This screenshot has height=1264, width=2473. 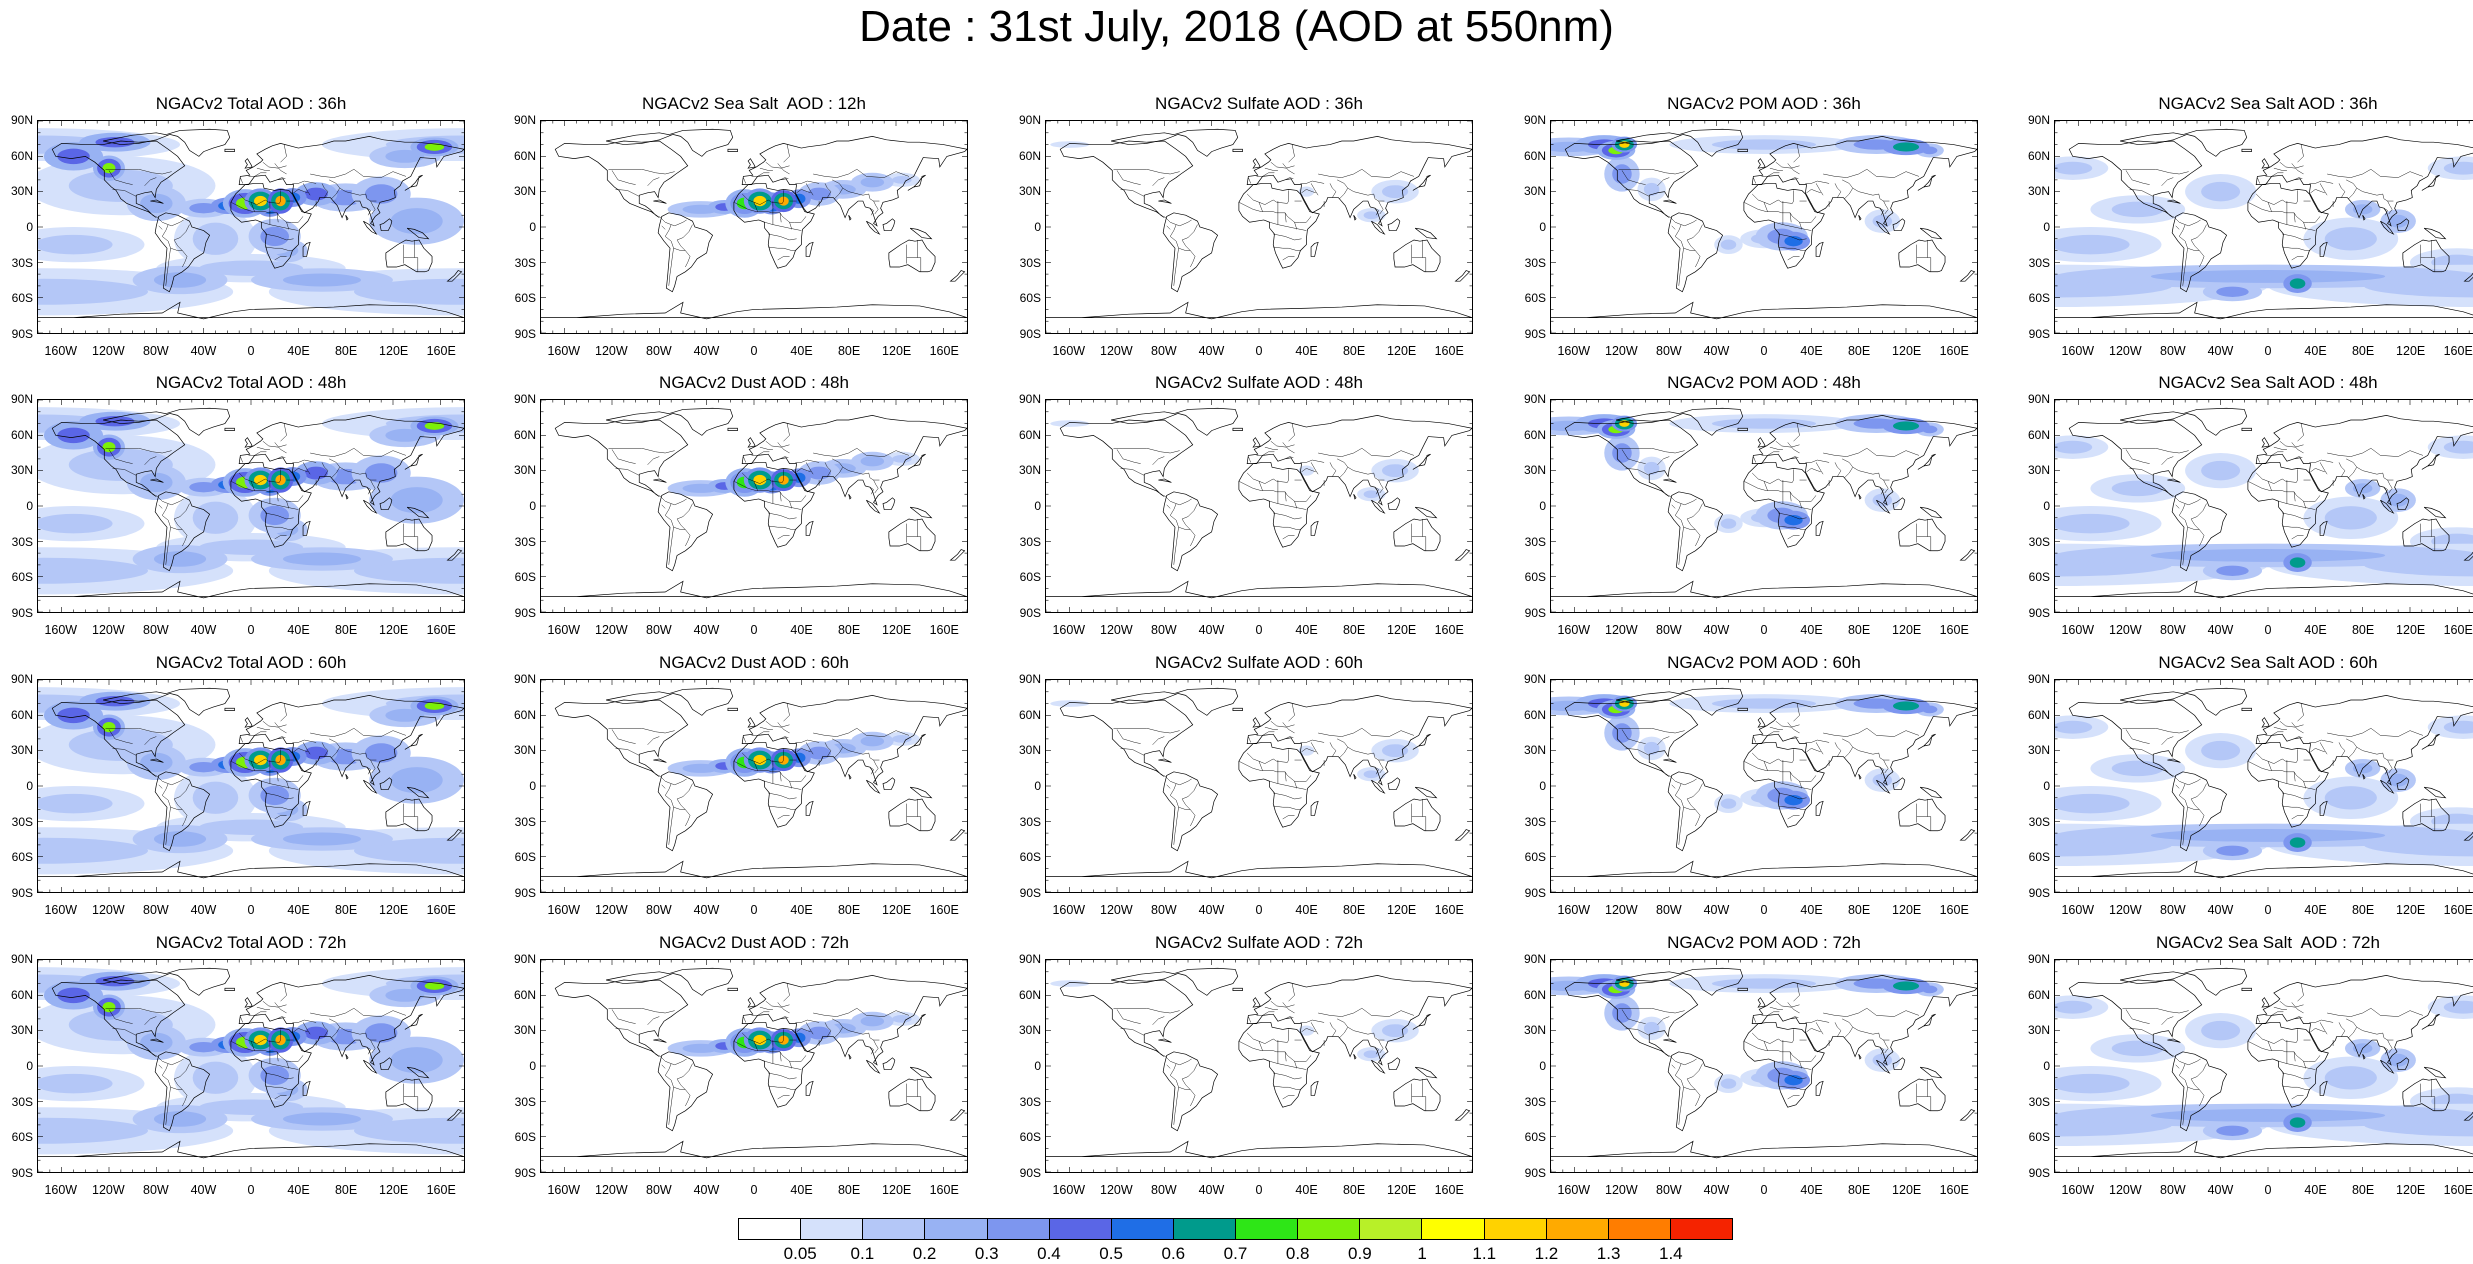 I want to click on longitude-tick-label: 160E, so click(x=2458, y=351).